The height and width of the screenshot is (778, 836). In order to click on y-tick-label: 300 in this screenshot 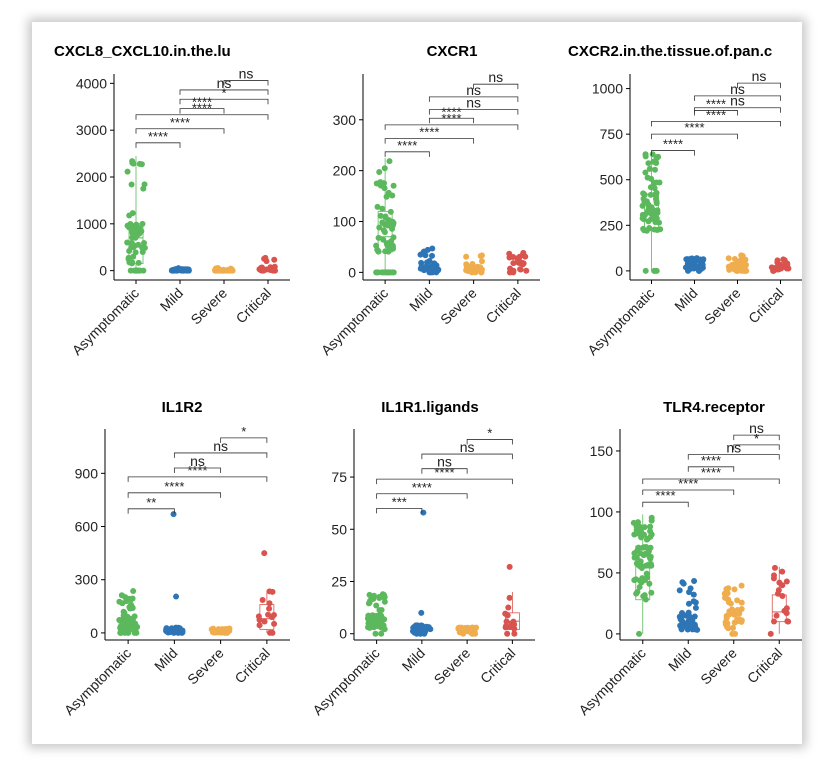, I will do `click(87, 580)`.